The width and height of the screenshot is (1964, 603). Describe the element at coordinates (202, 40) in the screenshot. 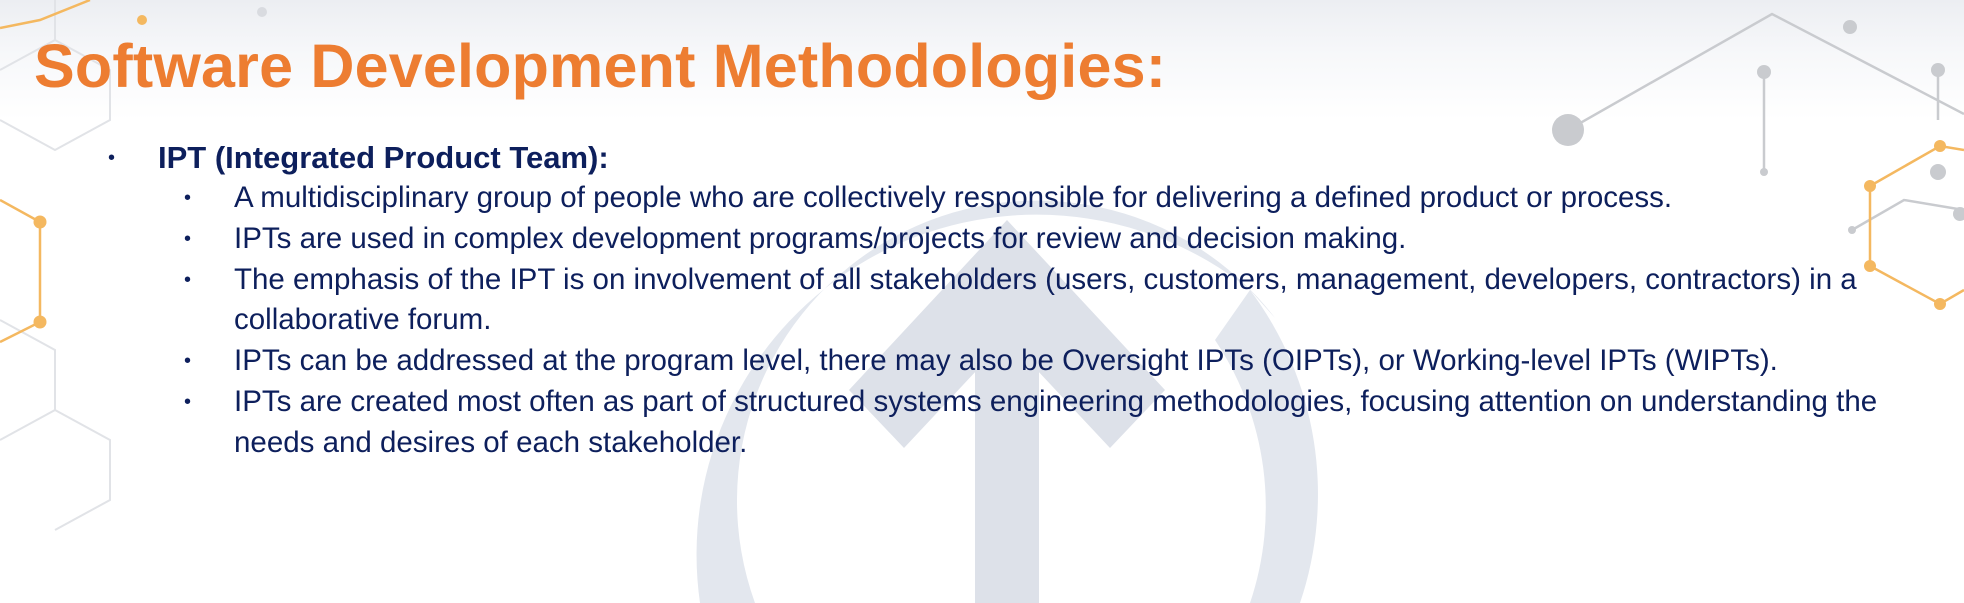

I see `left-gray-nodes` at that location.